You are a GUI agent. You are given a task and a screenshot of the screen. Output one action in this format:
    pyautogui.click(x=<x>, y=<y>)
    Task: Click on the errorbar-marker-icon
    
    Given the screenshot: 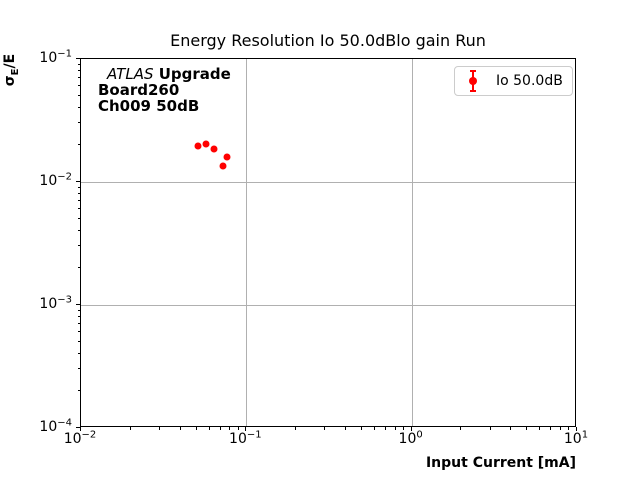 What is the action you would take?
    pyautogui.click(x=473, y=81)
    